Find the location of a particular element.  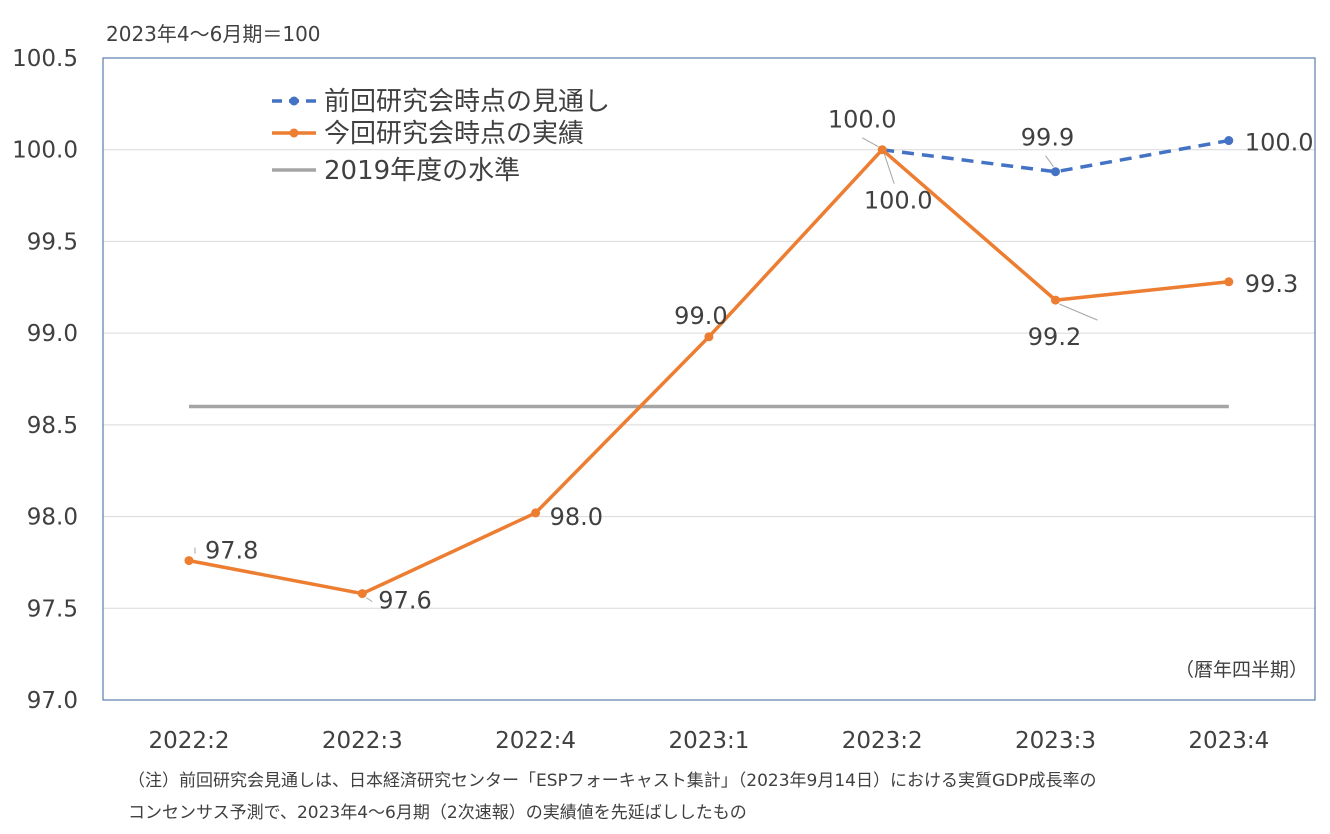

x-tick-label: 2023:2 is located at coordinates (882, 741).